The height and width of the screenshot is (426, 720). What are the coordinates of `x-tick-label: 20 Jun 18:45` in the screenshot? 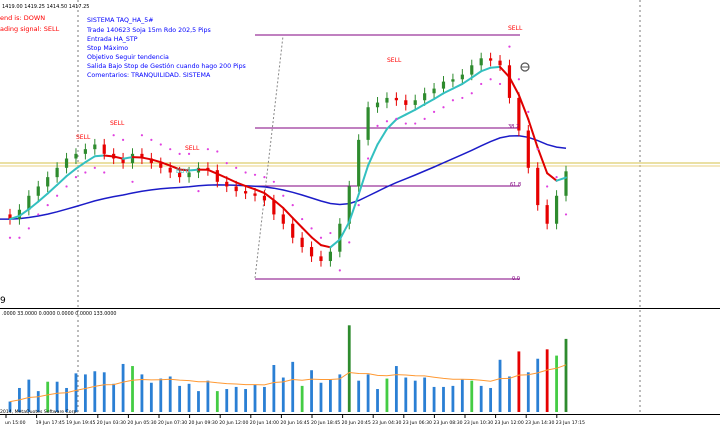 It's located at (325, 423).